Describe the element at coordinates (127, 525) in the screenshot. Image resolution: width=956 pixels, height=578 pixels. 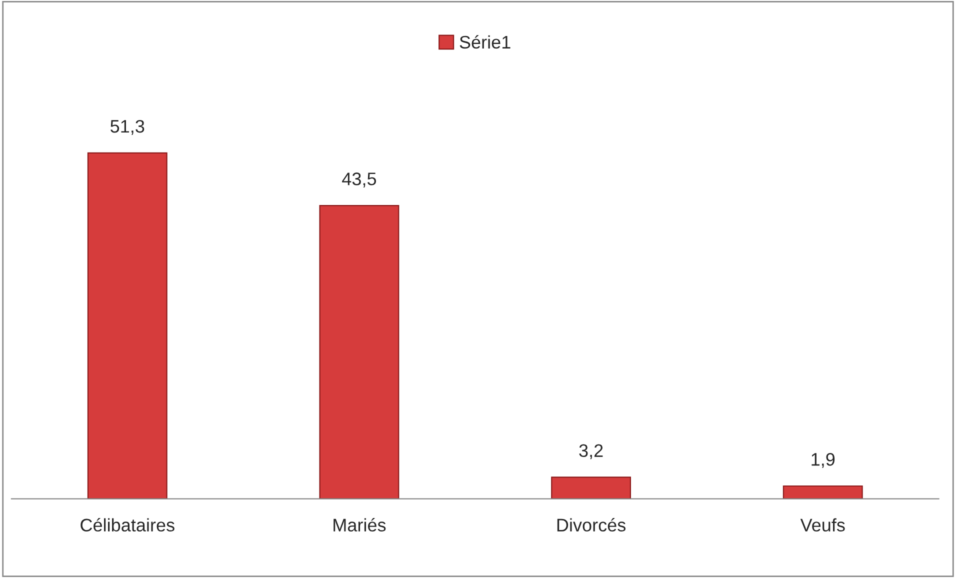
I see `x-tick-label: Célibataires` at that location.